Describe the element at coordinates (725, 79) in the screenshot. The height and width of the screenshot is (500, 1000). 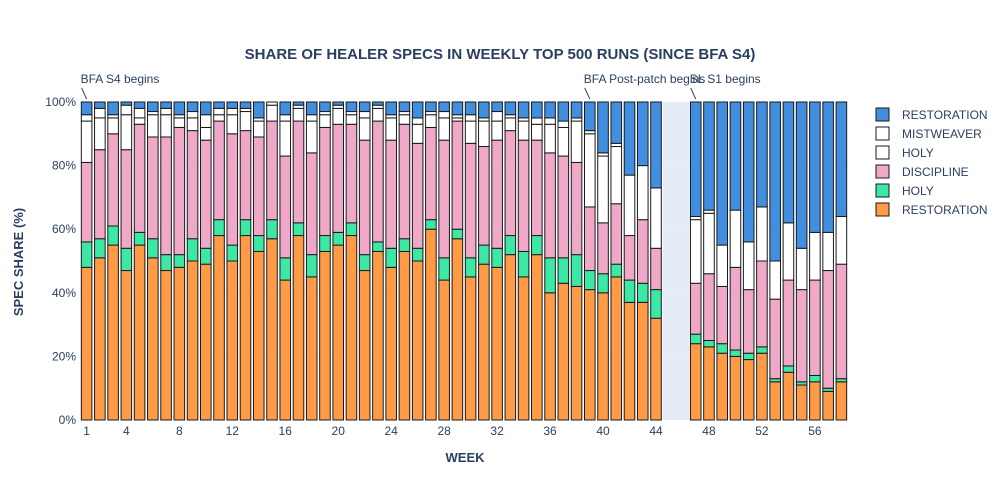
I see `annotation-label: SL S1 begins` at that location.